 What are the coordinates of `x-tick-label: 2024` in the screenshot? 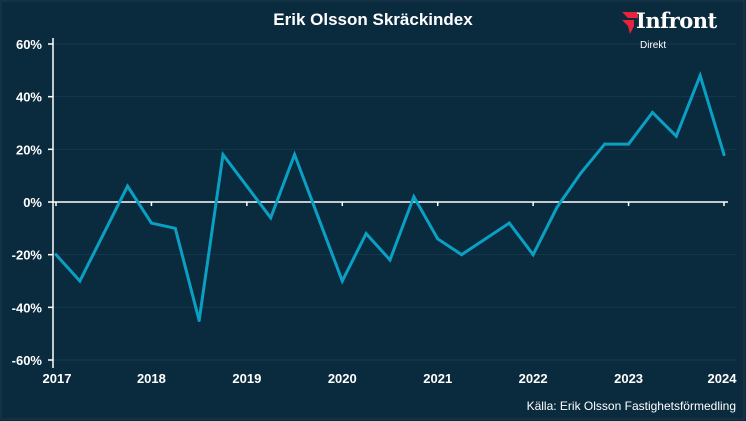 It's located at (723, 378).